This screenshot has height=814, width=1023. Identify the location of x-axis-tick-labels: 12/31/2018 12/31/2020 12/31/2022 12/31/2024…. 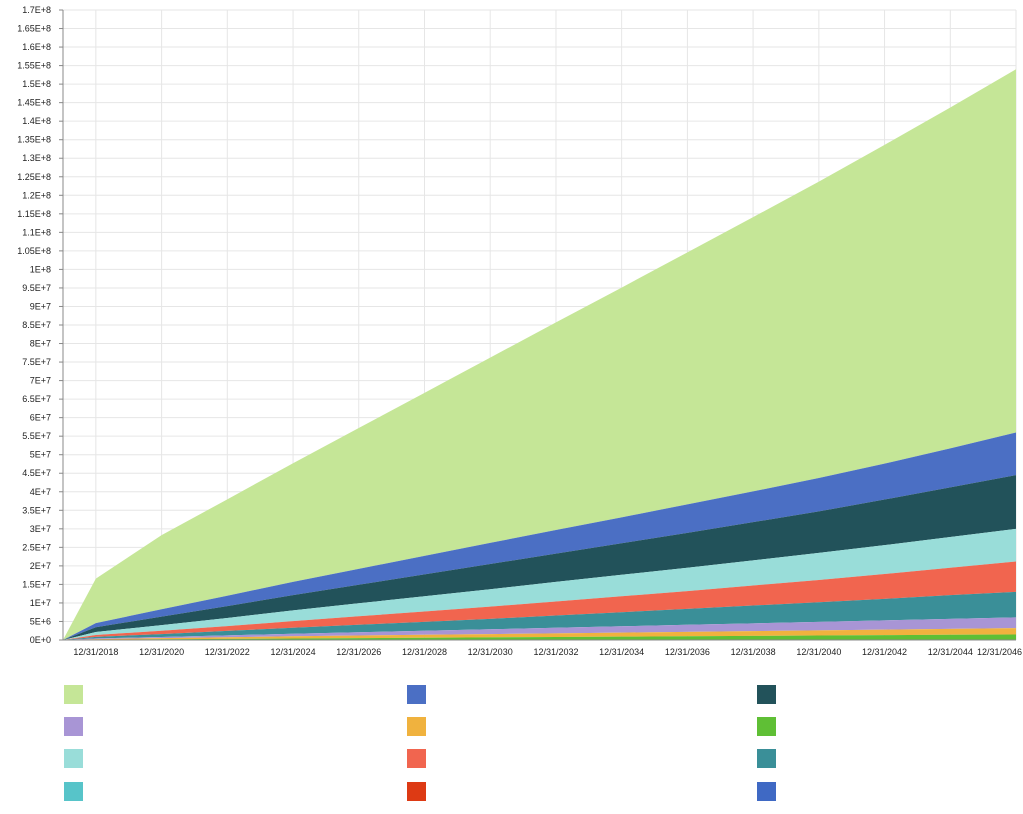
(547, 652).